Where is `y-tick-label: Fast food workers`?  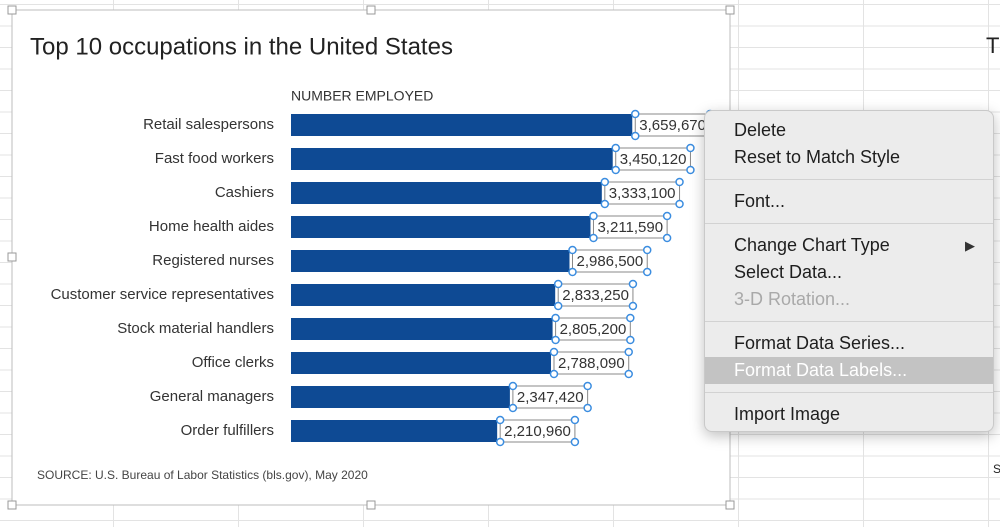
y-tick-label: Fast food workers is located at coordinates (214, 158).